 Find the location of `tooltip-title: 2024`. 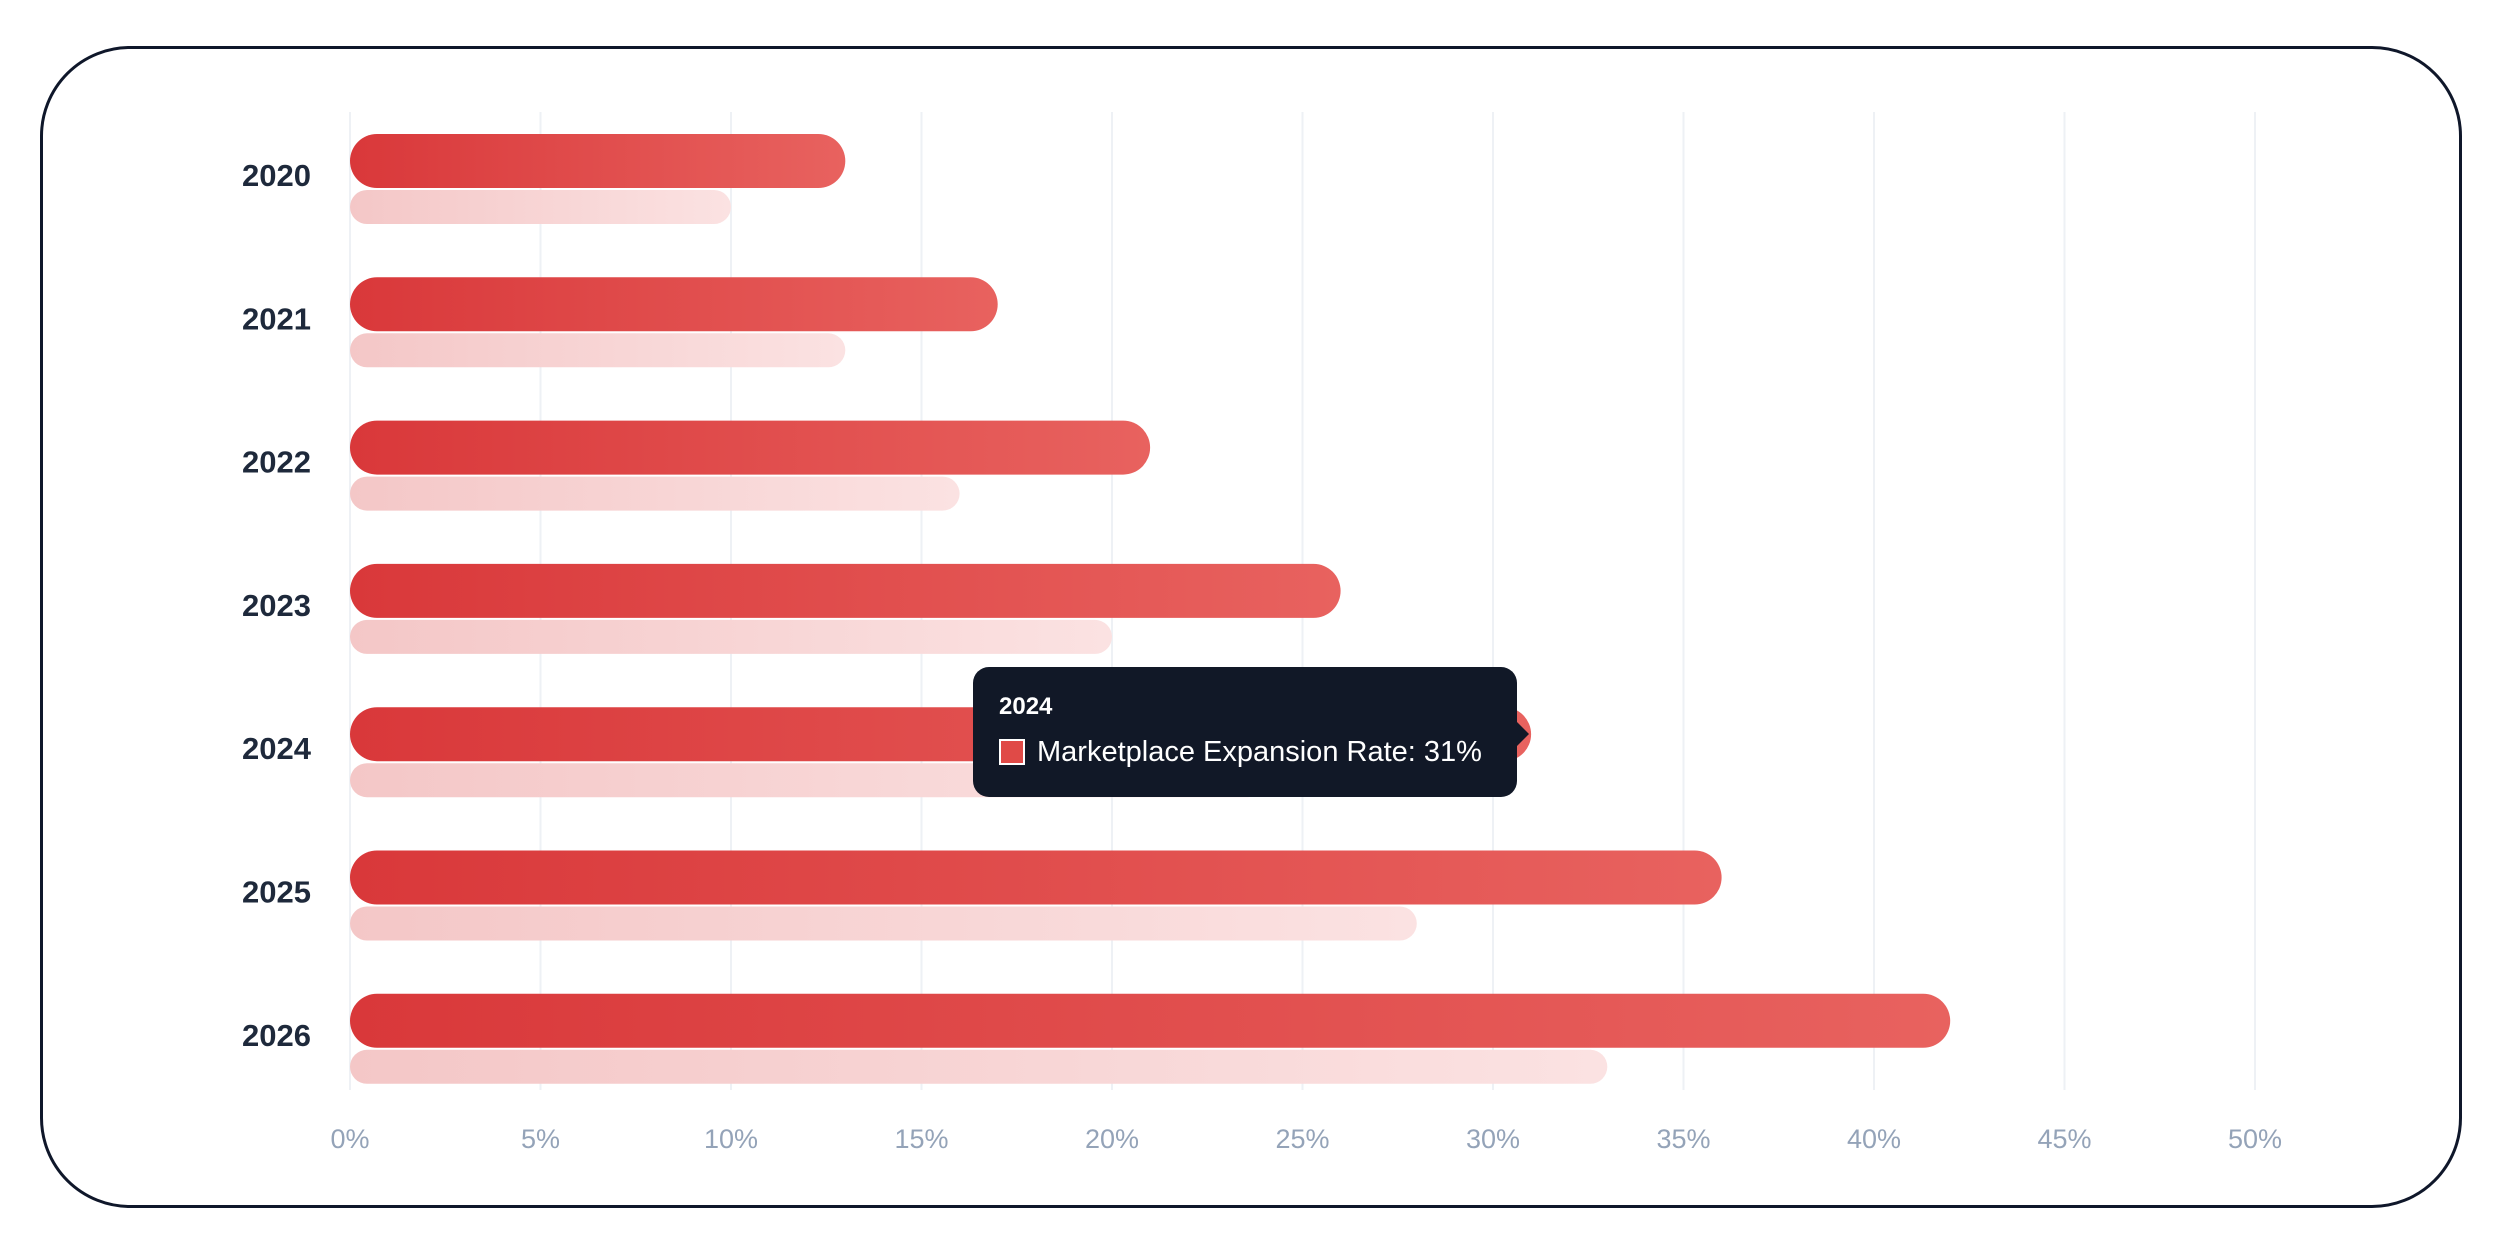

tooltip-title: 2024 is located at coordinates (1026, 706).